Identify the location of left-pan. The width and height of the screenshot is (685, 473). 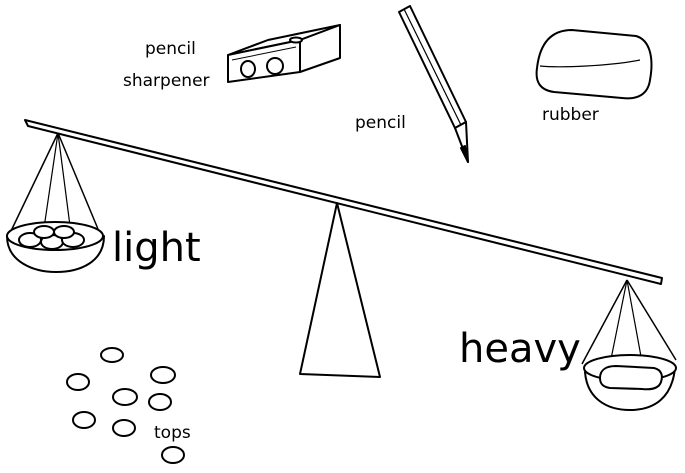
(55, 202).